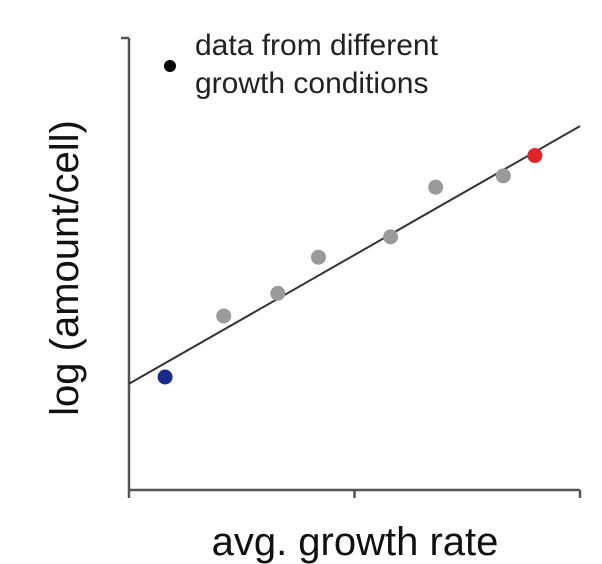 The height and width of the screenshot is (564, 602). Describe the element at coordinates (301, 64) in the screenshot. I see `legend: data from different growth conditions` at that location.